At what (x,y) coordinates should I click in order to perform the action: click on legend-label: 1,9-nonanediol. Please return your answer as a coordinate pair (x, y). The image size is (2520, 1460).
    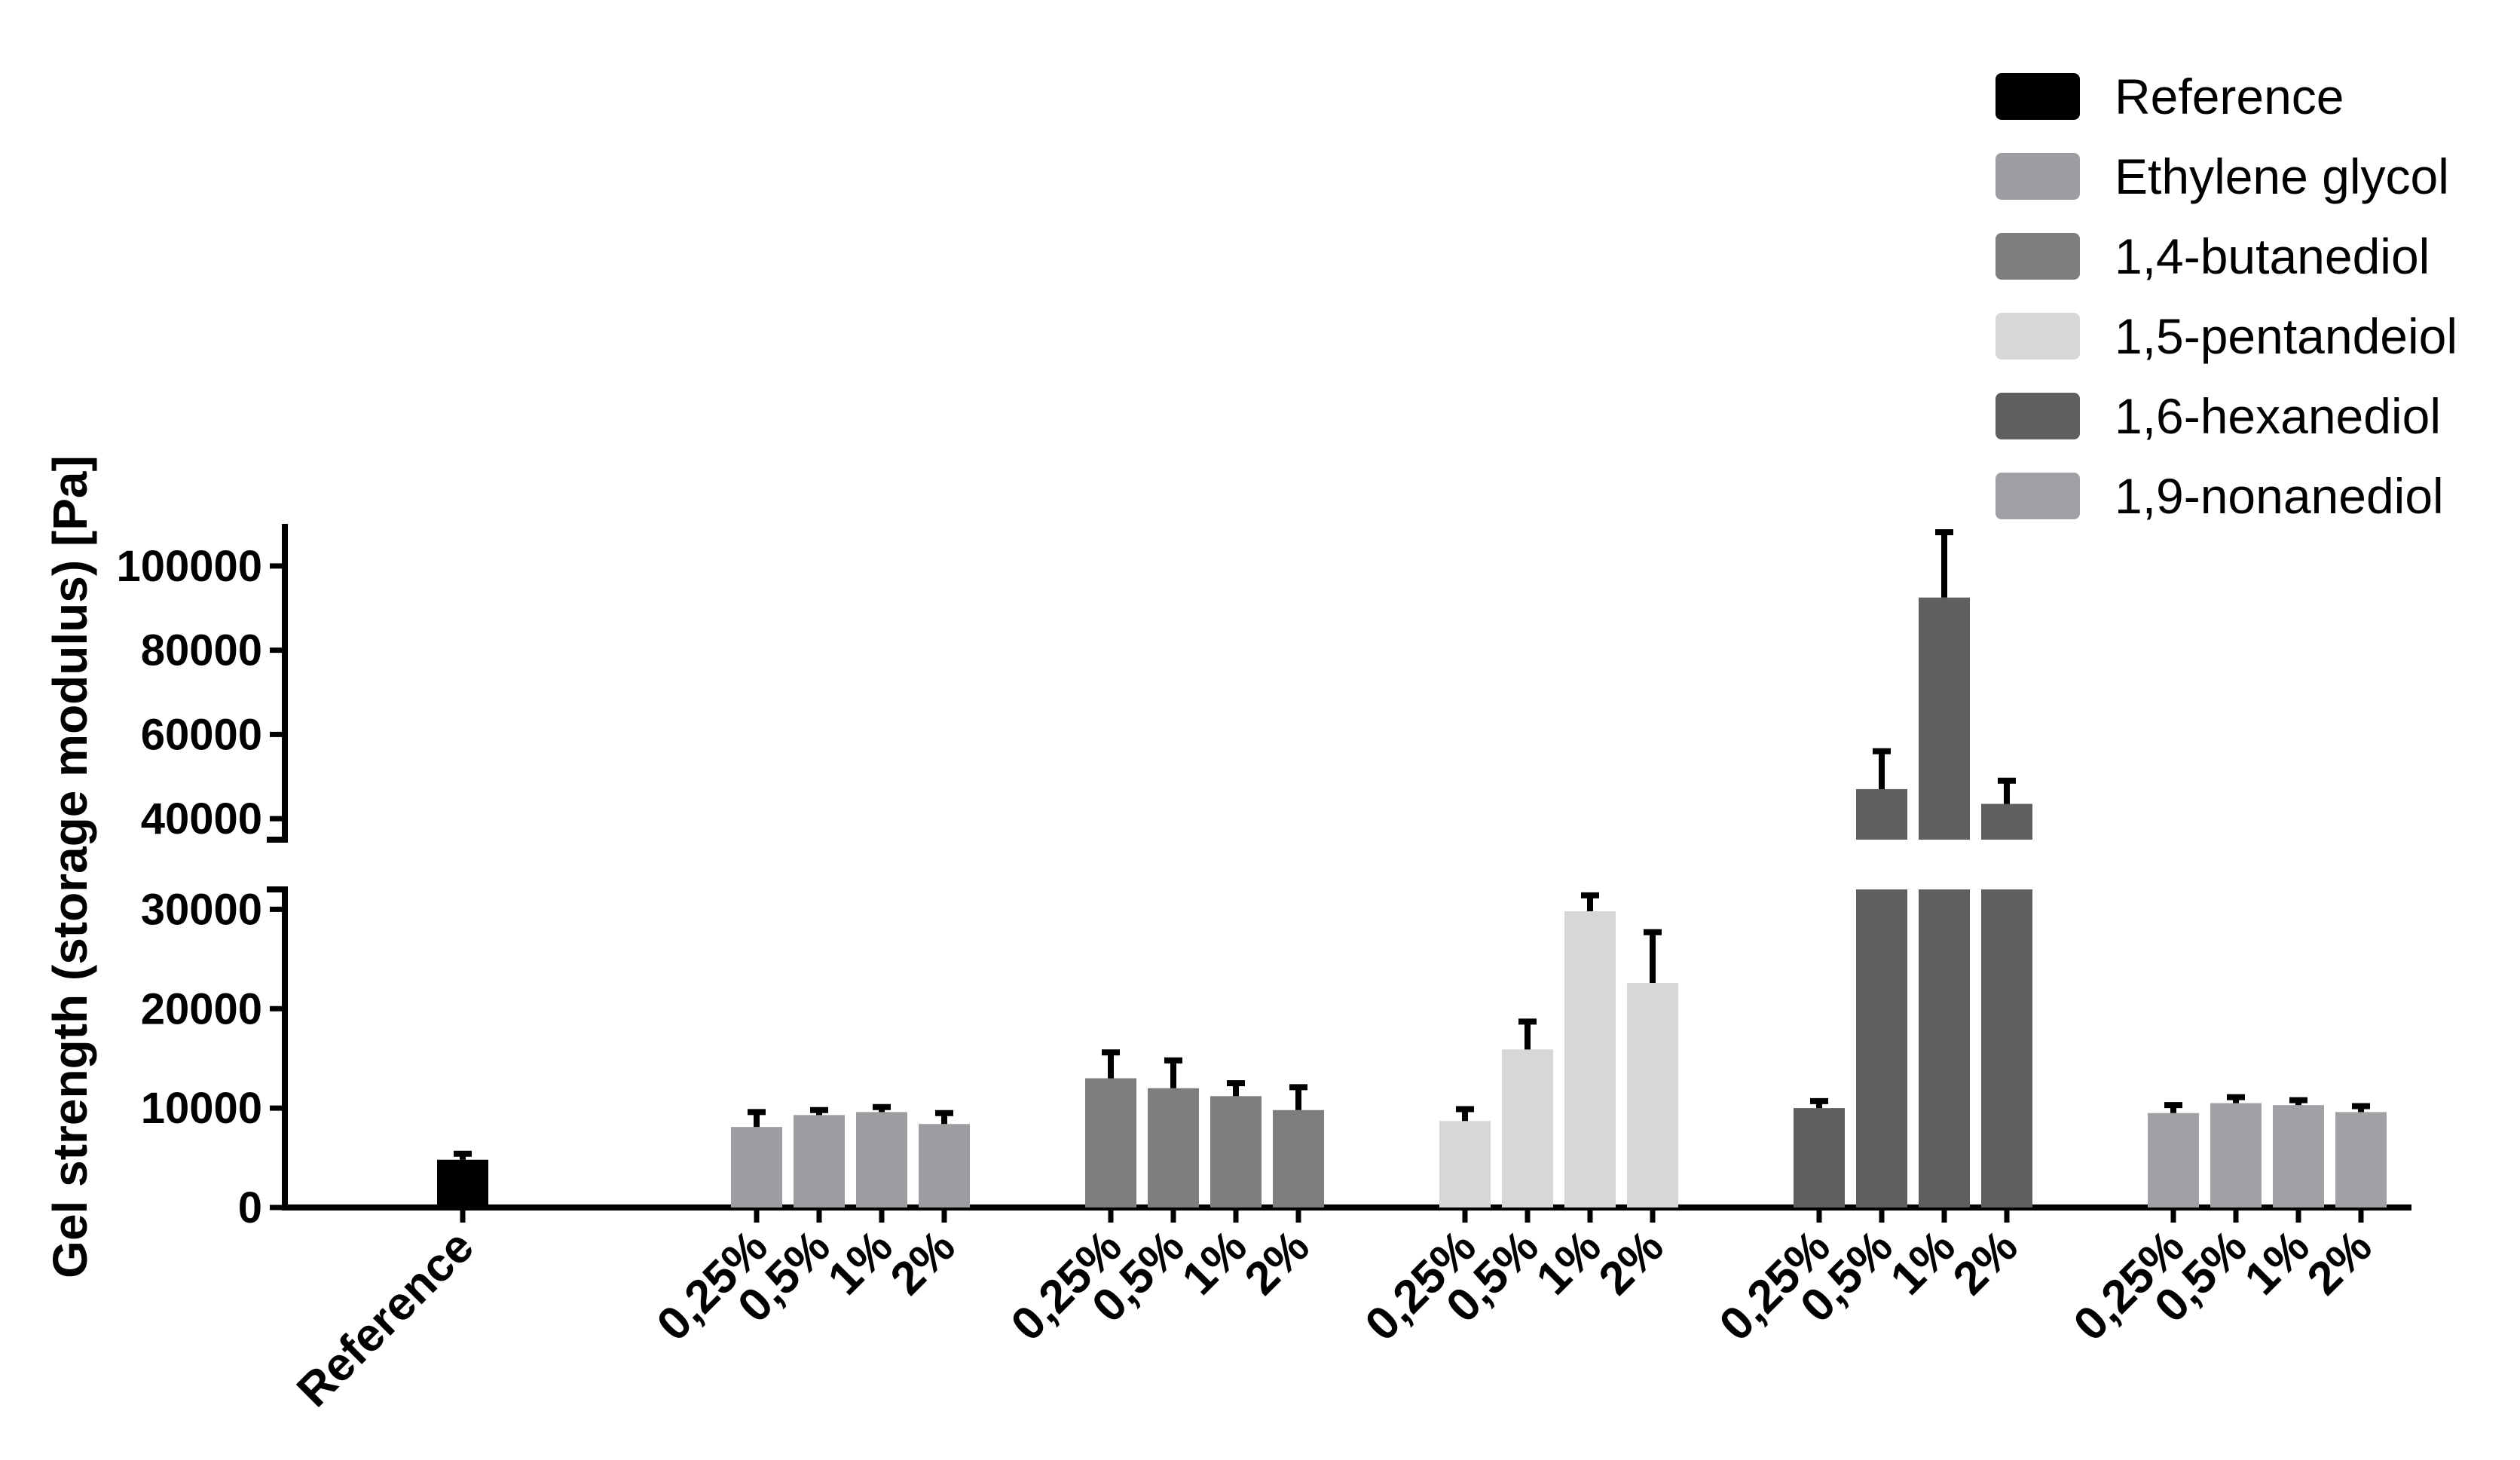
    Looking at the image, I should click on (2279, 496).